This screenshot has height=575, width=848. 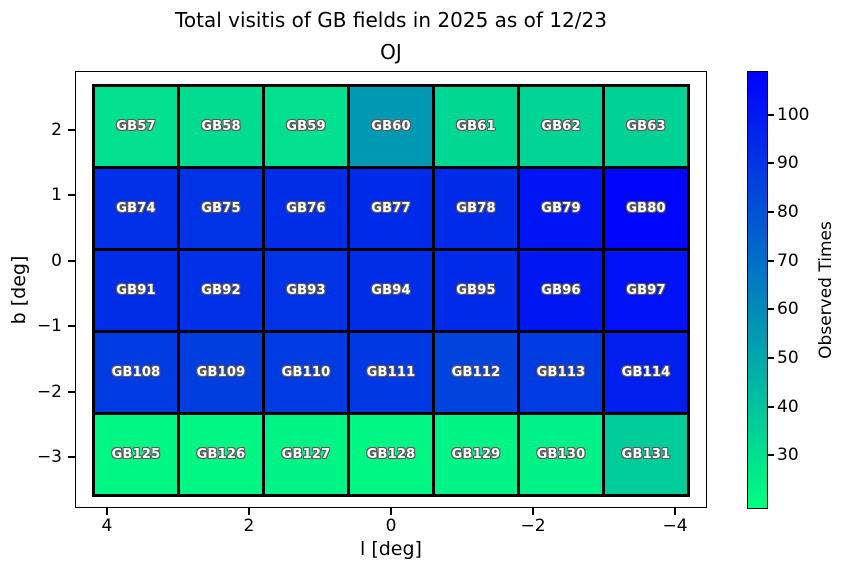 I want to click on x-tick-label: 4, so click(x=107, y=526).